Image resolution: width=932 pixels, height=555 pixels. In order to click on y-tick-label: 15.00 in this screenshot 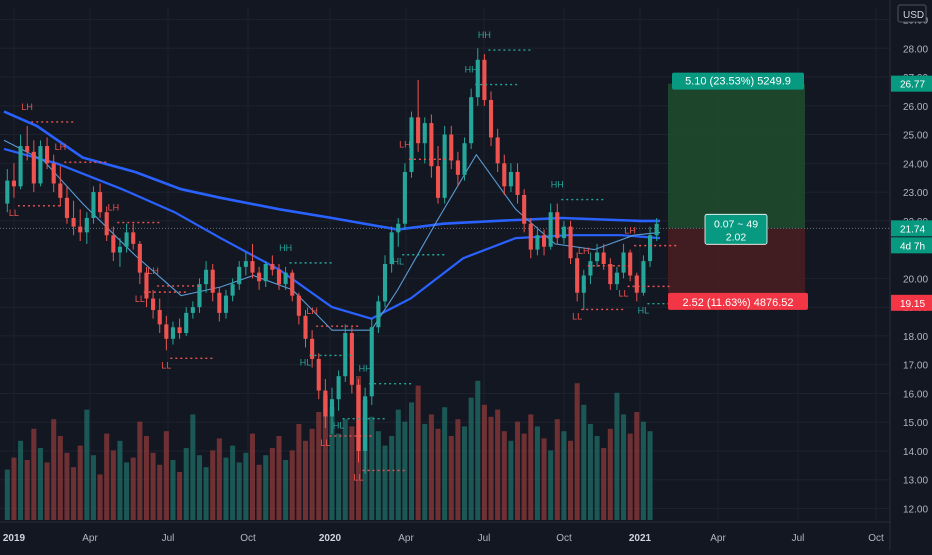, I will do `click(915, 423)`.